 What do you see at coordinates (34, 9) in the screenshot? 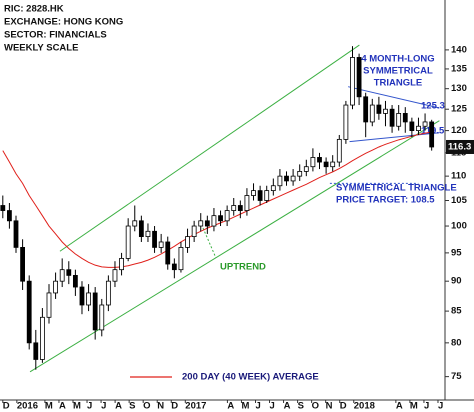
I see `info-line: RIC: 2828.HK` at bounding box center [34, 9].